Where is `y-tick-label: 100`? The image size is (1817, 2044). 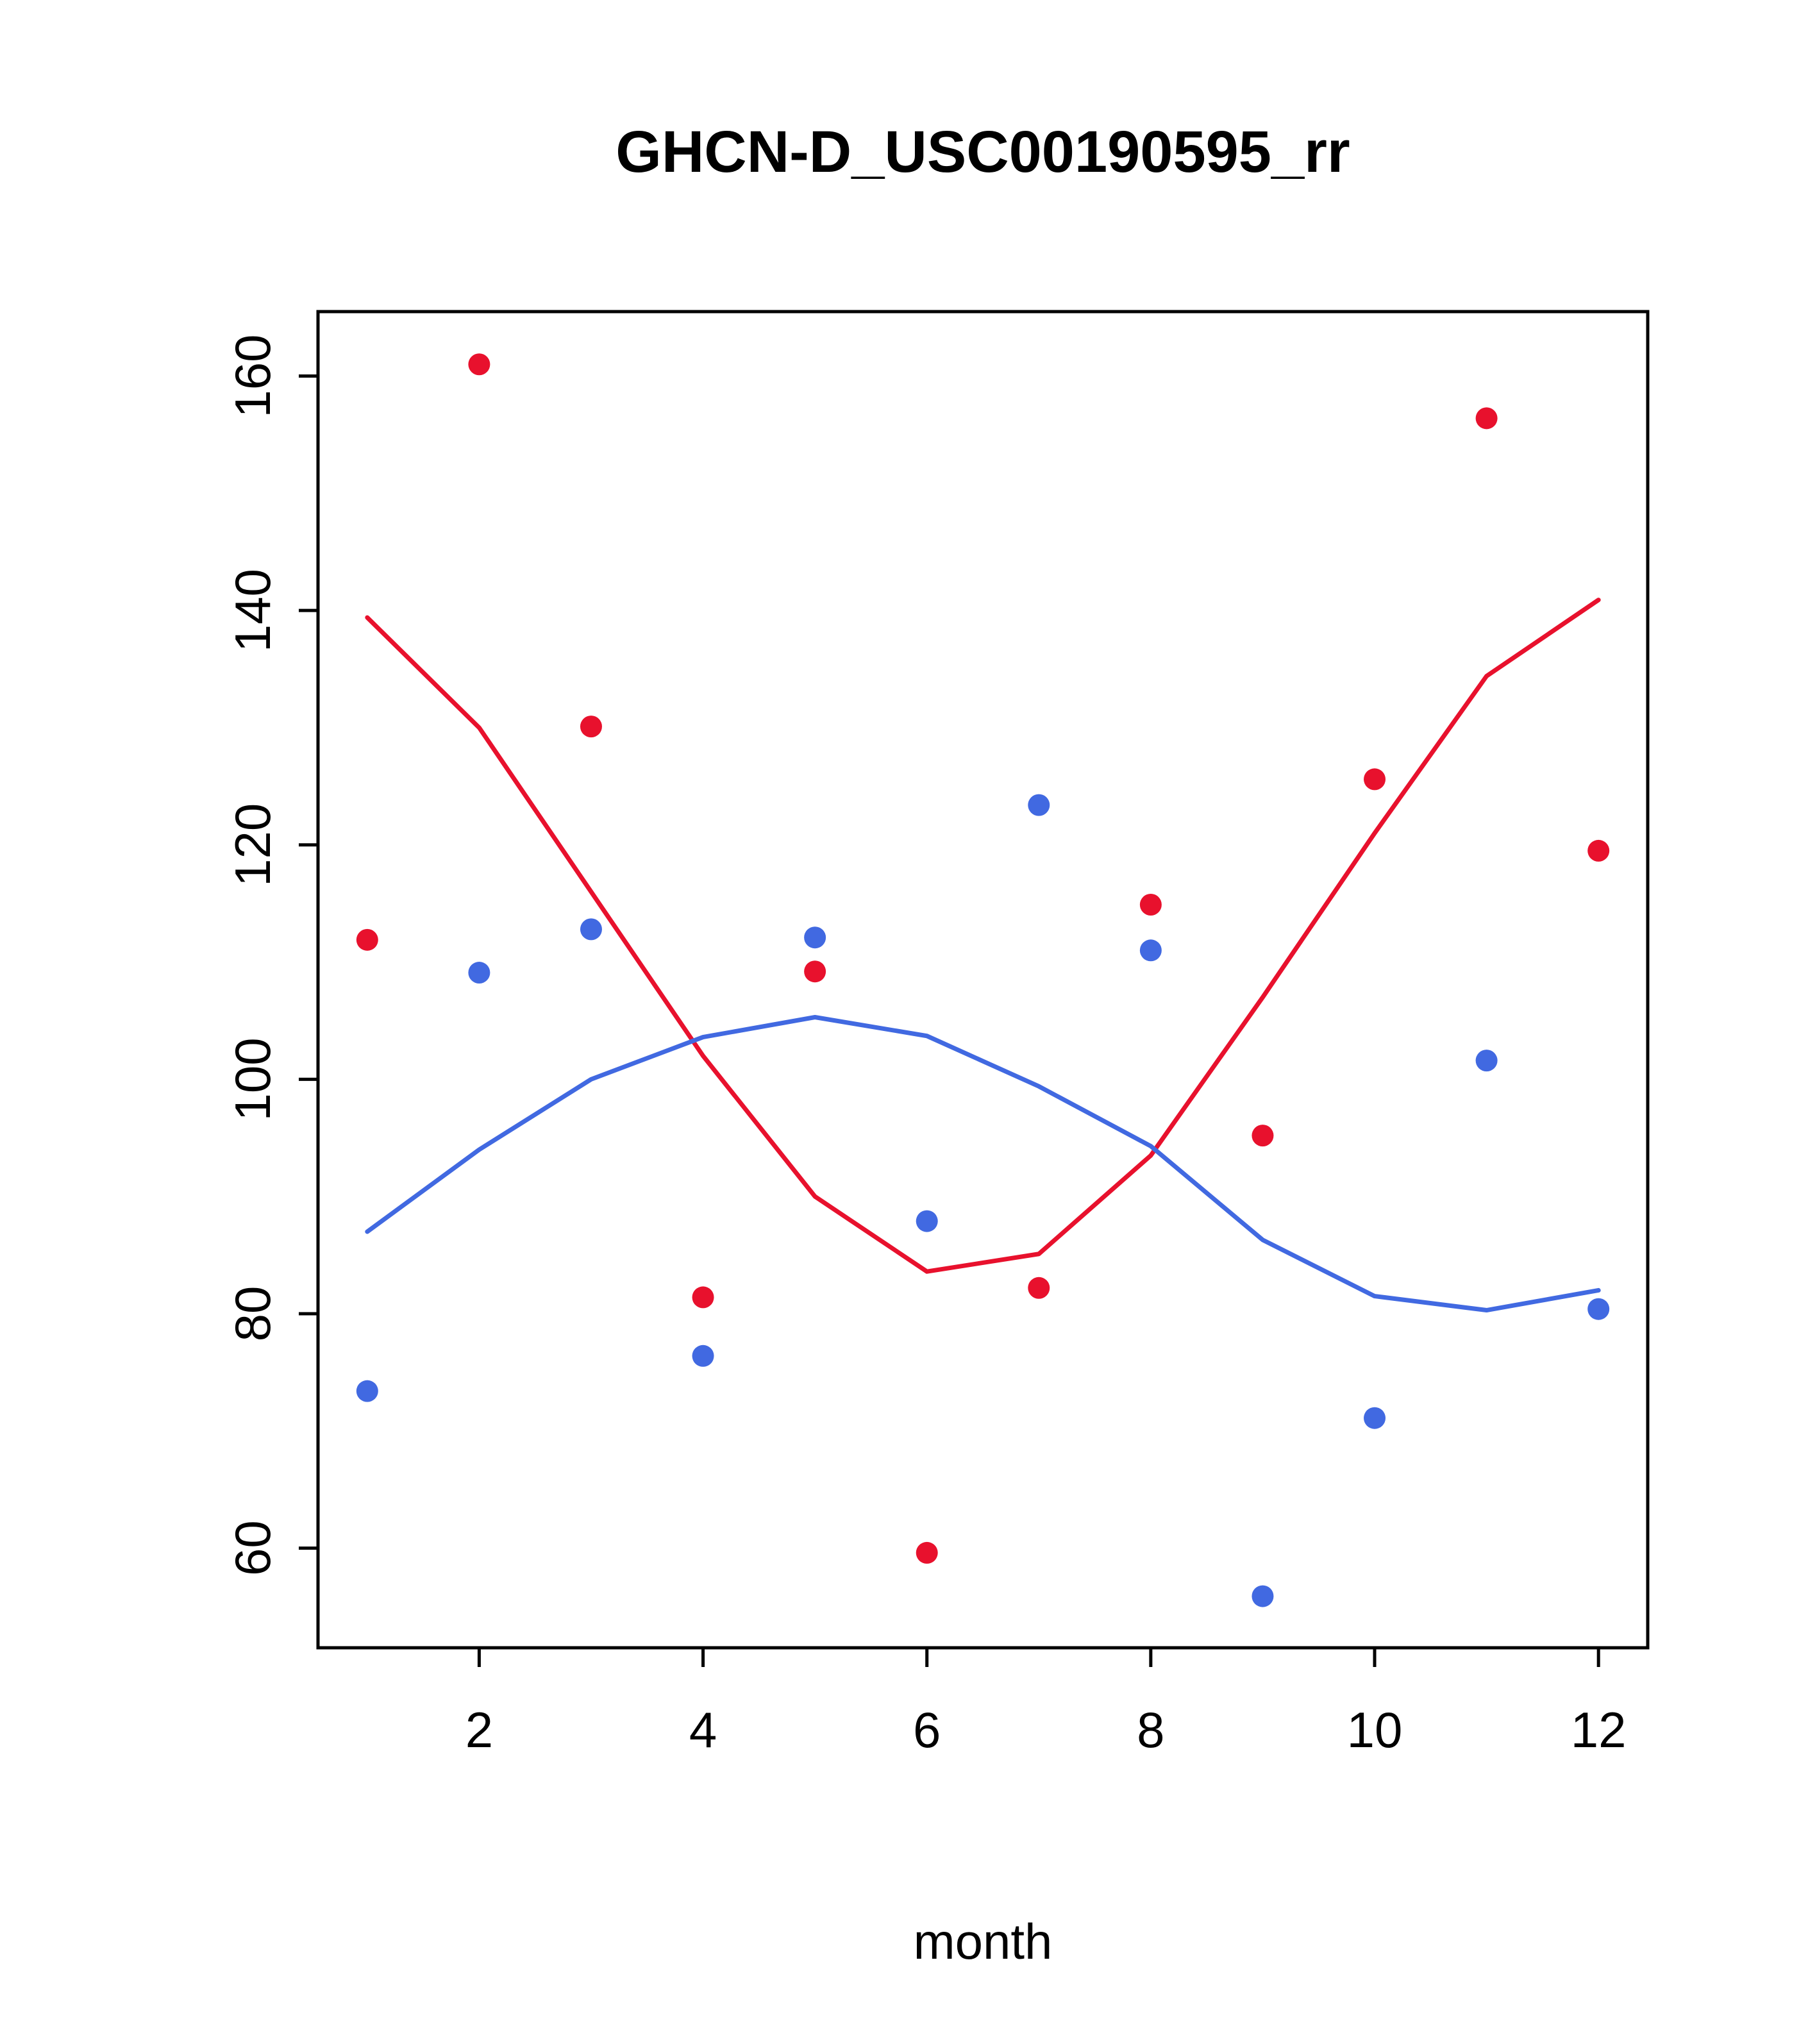 y-tick-label: 100 is located at coordinates (253, 1079).